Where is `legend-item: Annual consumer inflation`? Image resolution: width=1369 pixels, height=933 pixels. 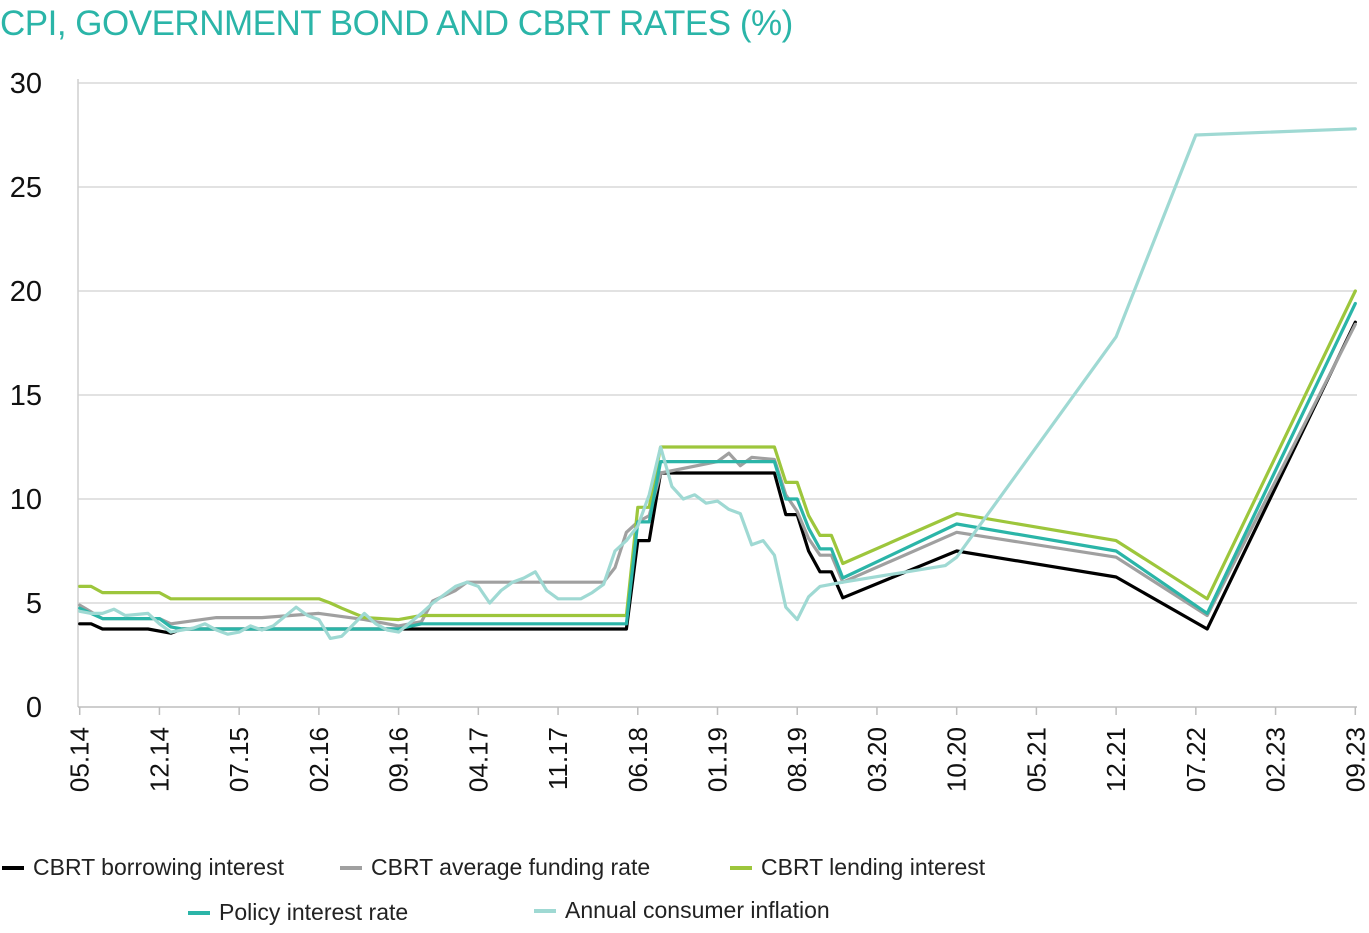
legend-item: Annual consumer inflation is located at coordinates (682, 910).